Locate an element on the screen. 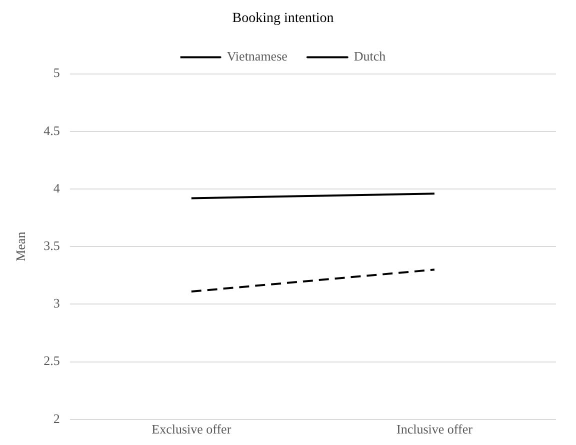 Image resolution: width=576 pixels, height=445 pixels. legend-label: Vietnamese is located at coordinates (257, 56).